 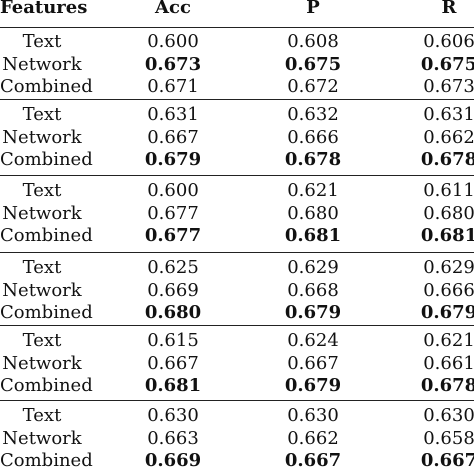 What do you see at coordinates (313, 213) in the screenshot?
I see `cell-p: 0.680` at bounding box center [313, 213].